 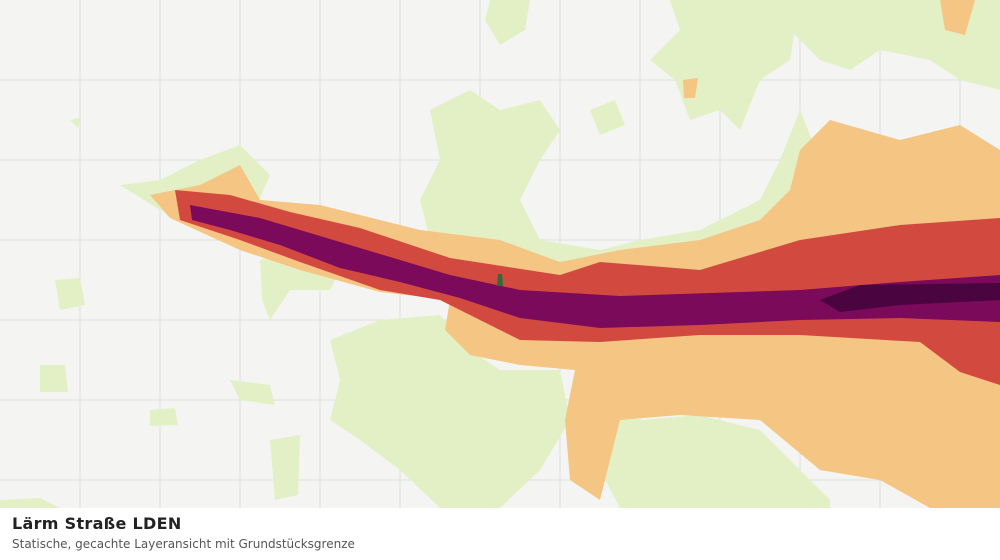 I want to click on noise-zone-extreme, so click(x=910, y=297).